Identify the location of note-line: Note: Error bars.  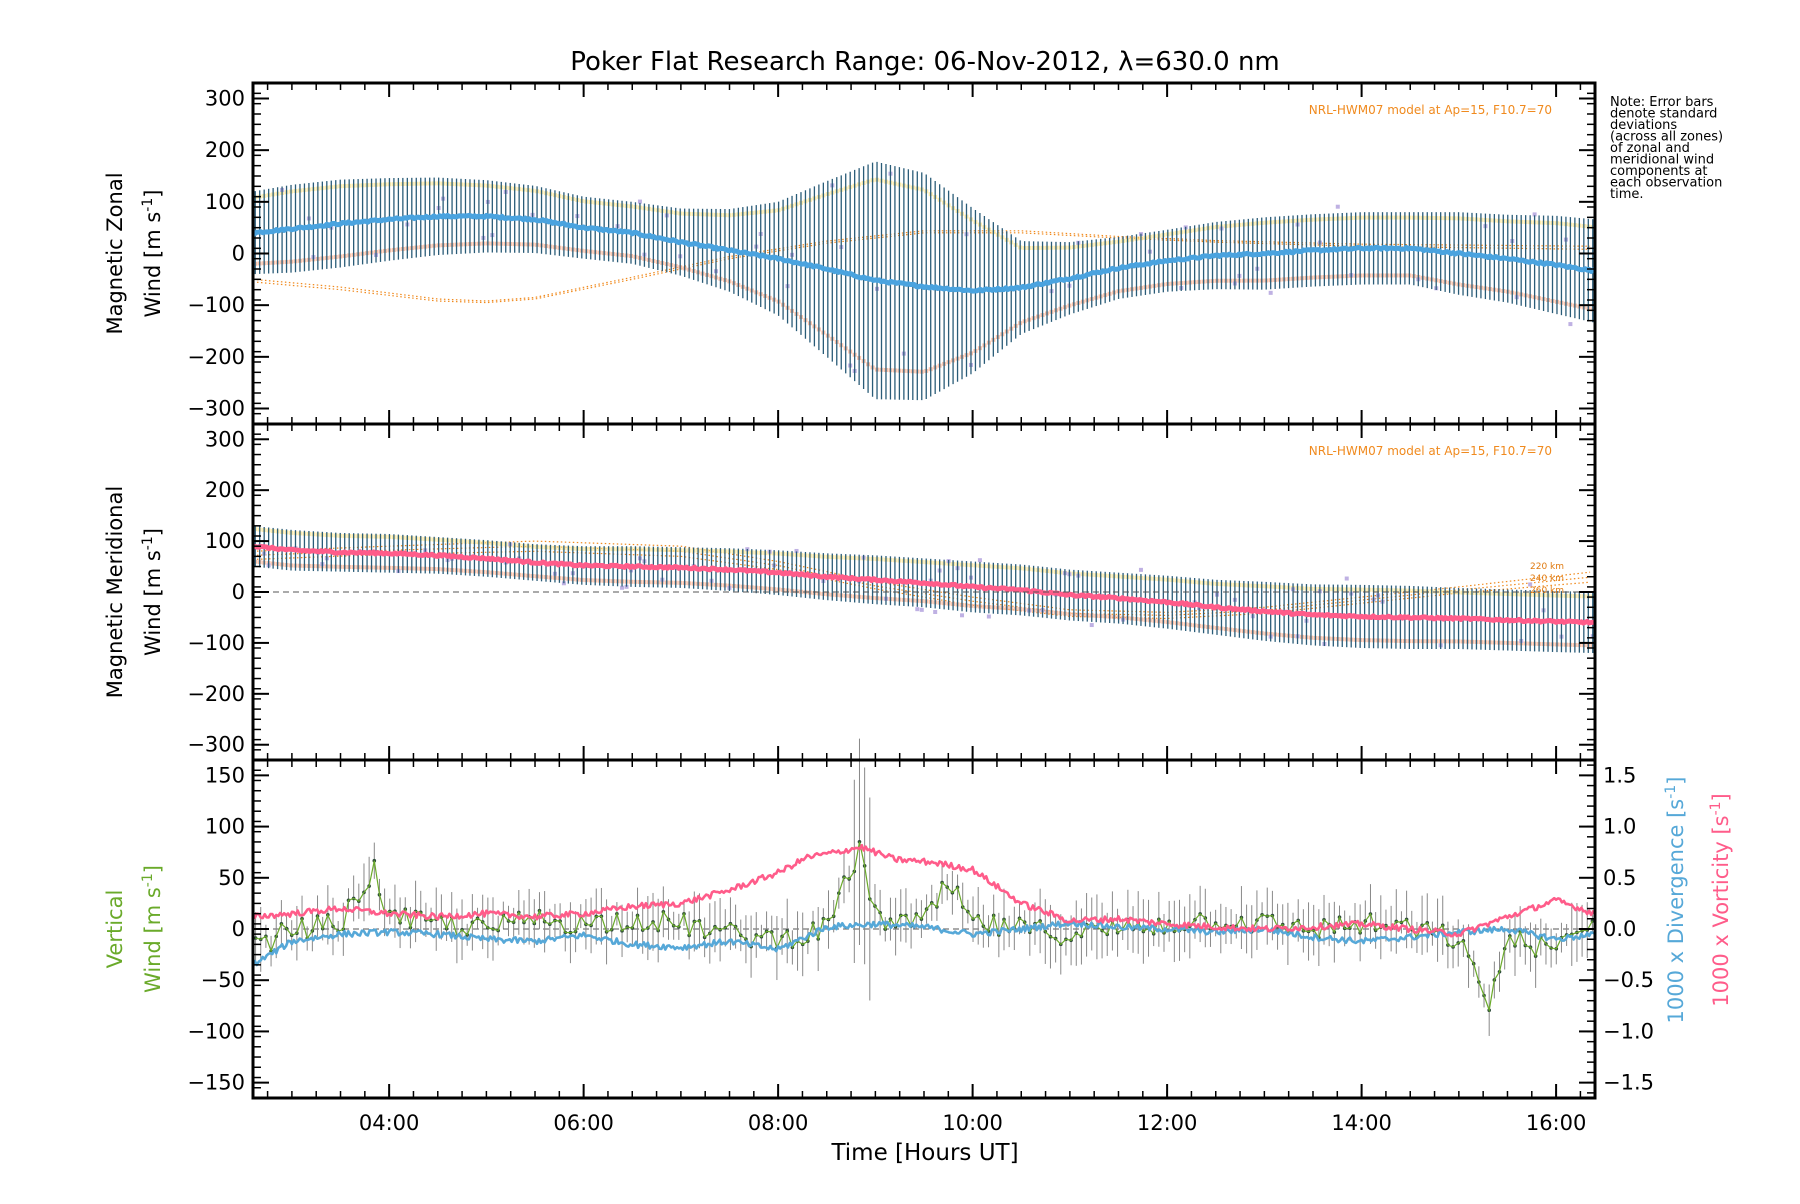
(1662, 102).